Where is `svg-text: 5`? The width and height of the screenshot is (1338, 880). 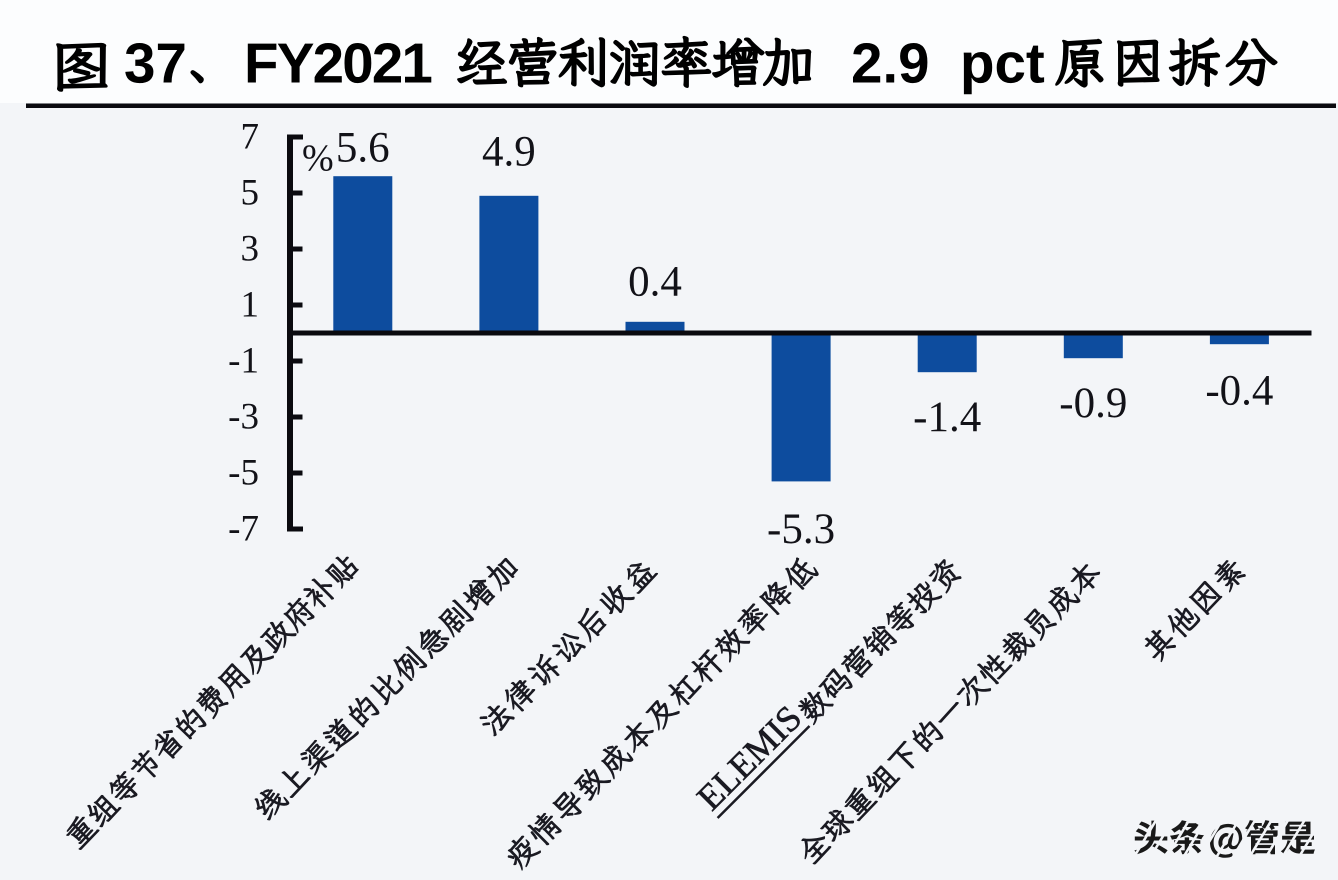 svg-text: 5 is located at coordinates (250, 193).